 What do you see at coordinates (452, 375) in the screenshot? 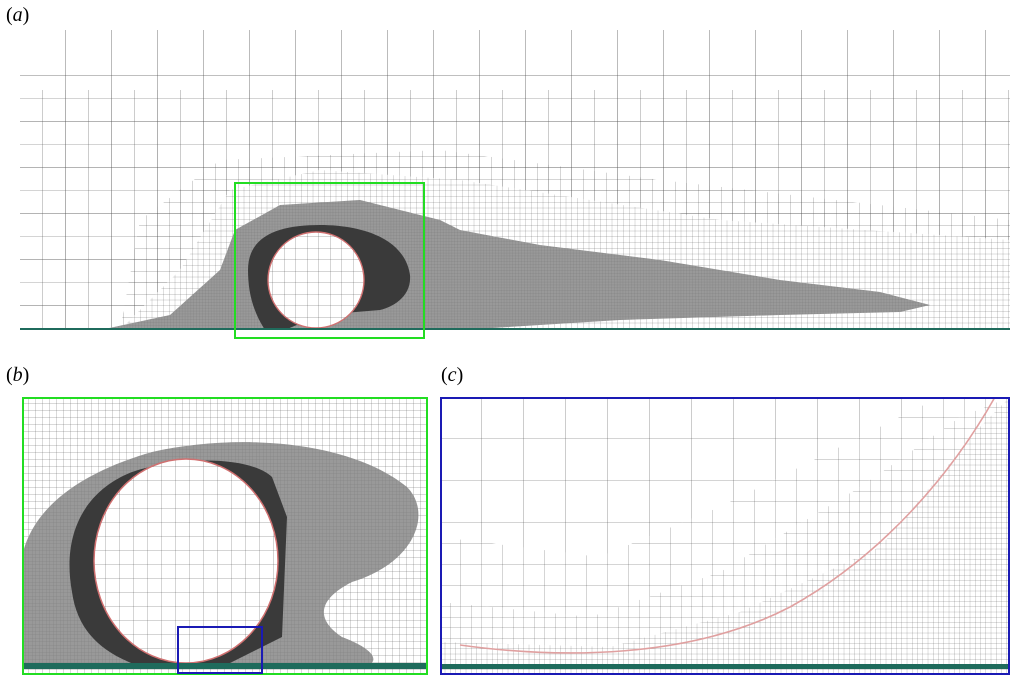
I see `panel-label-c: (c)` at bounding box center [452, 375].